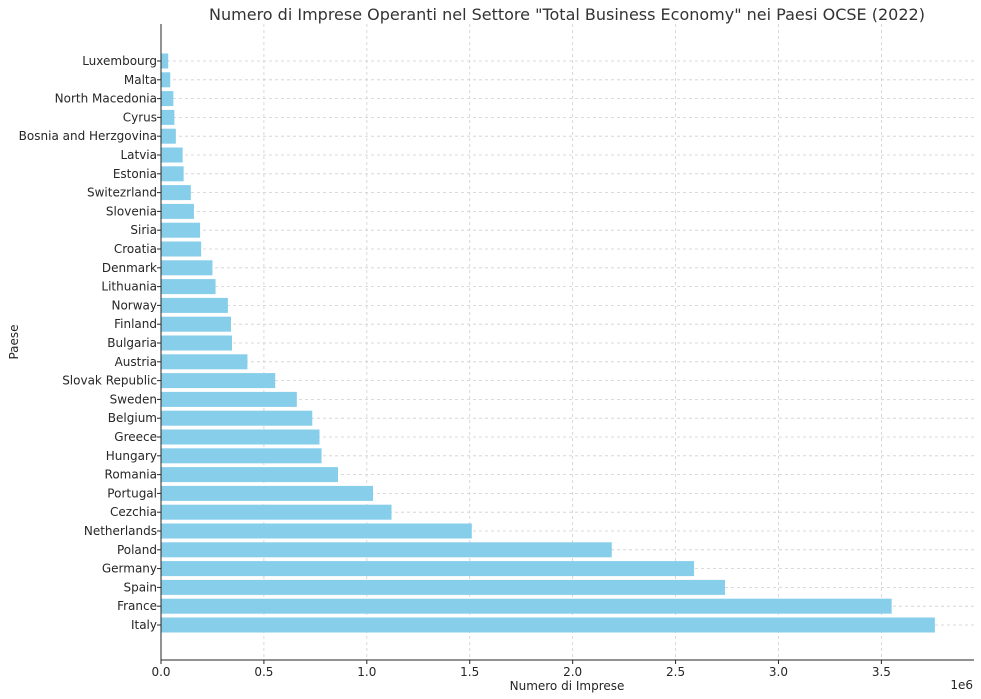 The height and width of the screenshot is (699, 981). Describe the element at coordinates (881, 672) in the screenshot. I see `x-tick-label: 3.5` at that location.